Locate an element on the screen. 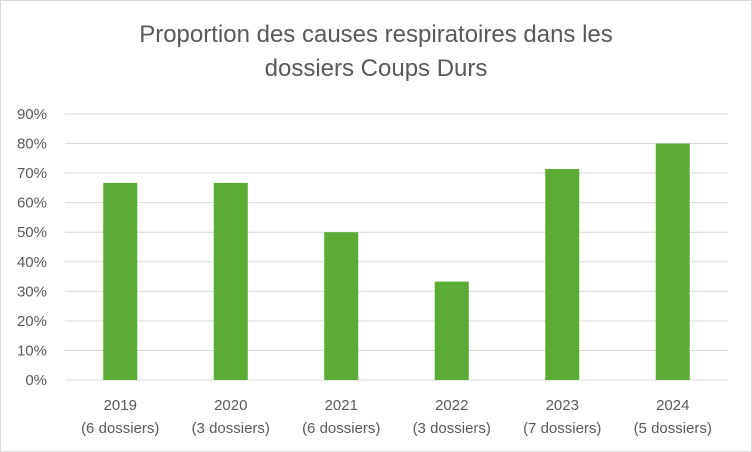 The image size is (752, 452). x-category-label: 2023 is located at coordinates (562, 405).